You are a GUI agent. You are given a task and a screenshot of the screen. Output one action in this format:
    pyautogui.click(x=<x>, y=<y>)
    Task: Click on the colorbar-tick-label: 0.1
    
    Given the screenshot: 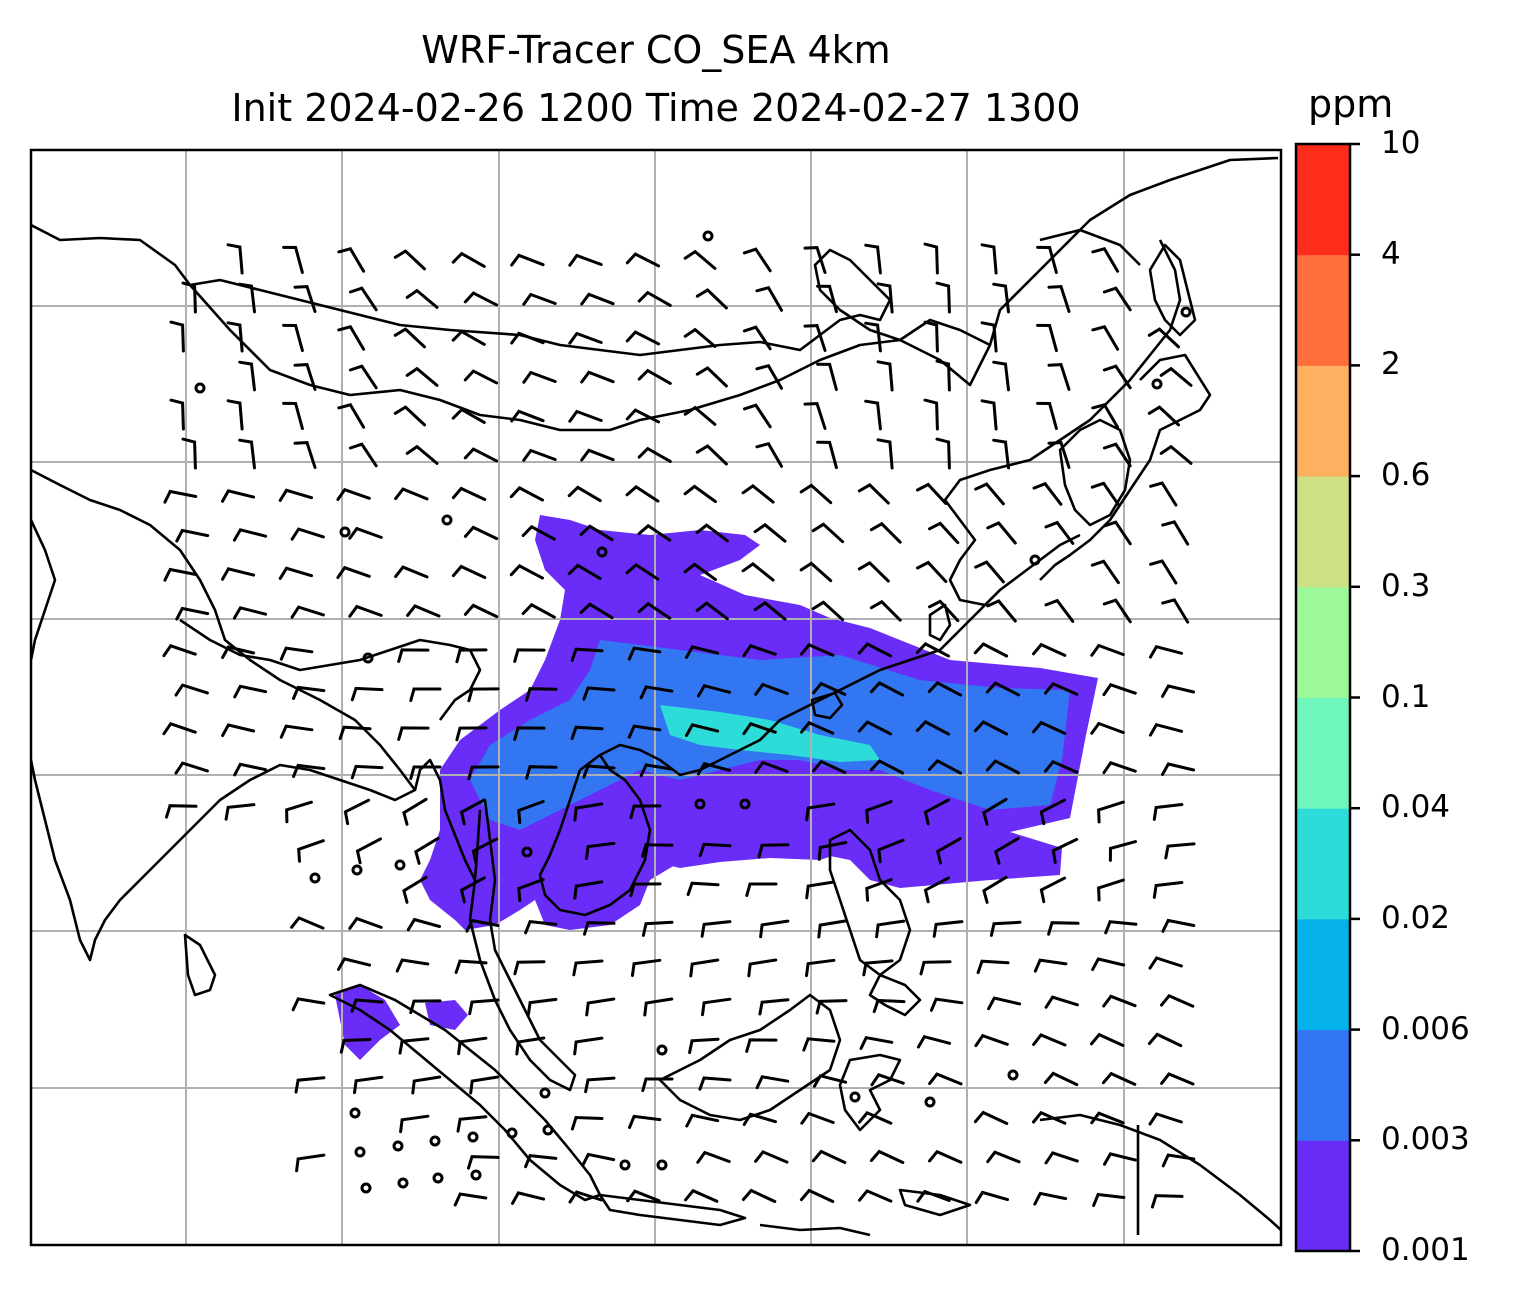 What is the action you would take?
    pyautogui.click(x=1406, y=696)
    